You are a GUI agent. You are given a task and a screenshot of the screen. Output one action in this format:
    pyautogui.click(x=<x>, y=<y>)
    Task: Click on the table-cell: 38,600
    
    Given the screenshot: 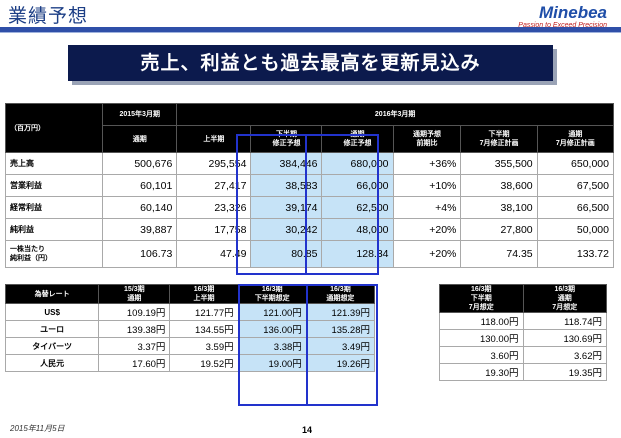 What is the action you would take?
    pyautogui.click(x=499, y=185)
    